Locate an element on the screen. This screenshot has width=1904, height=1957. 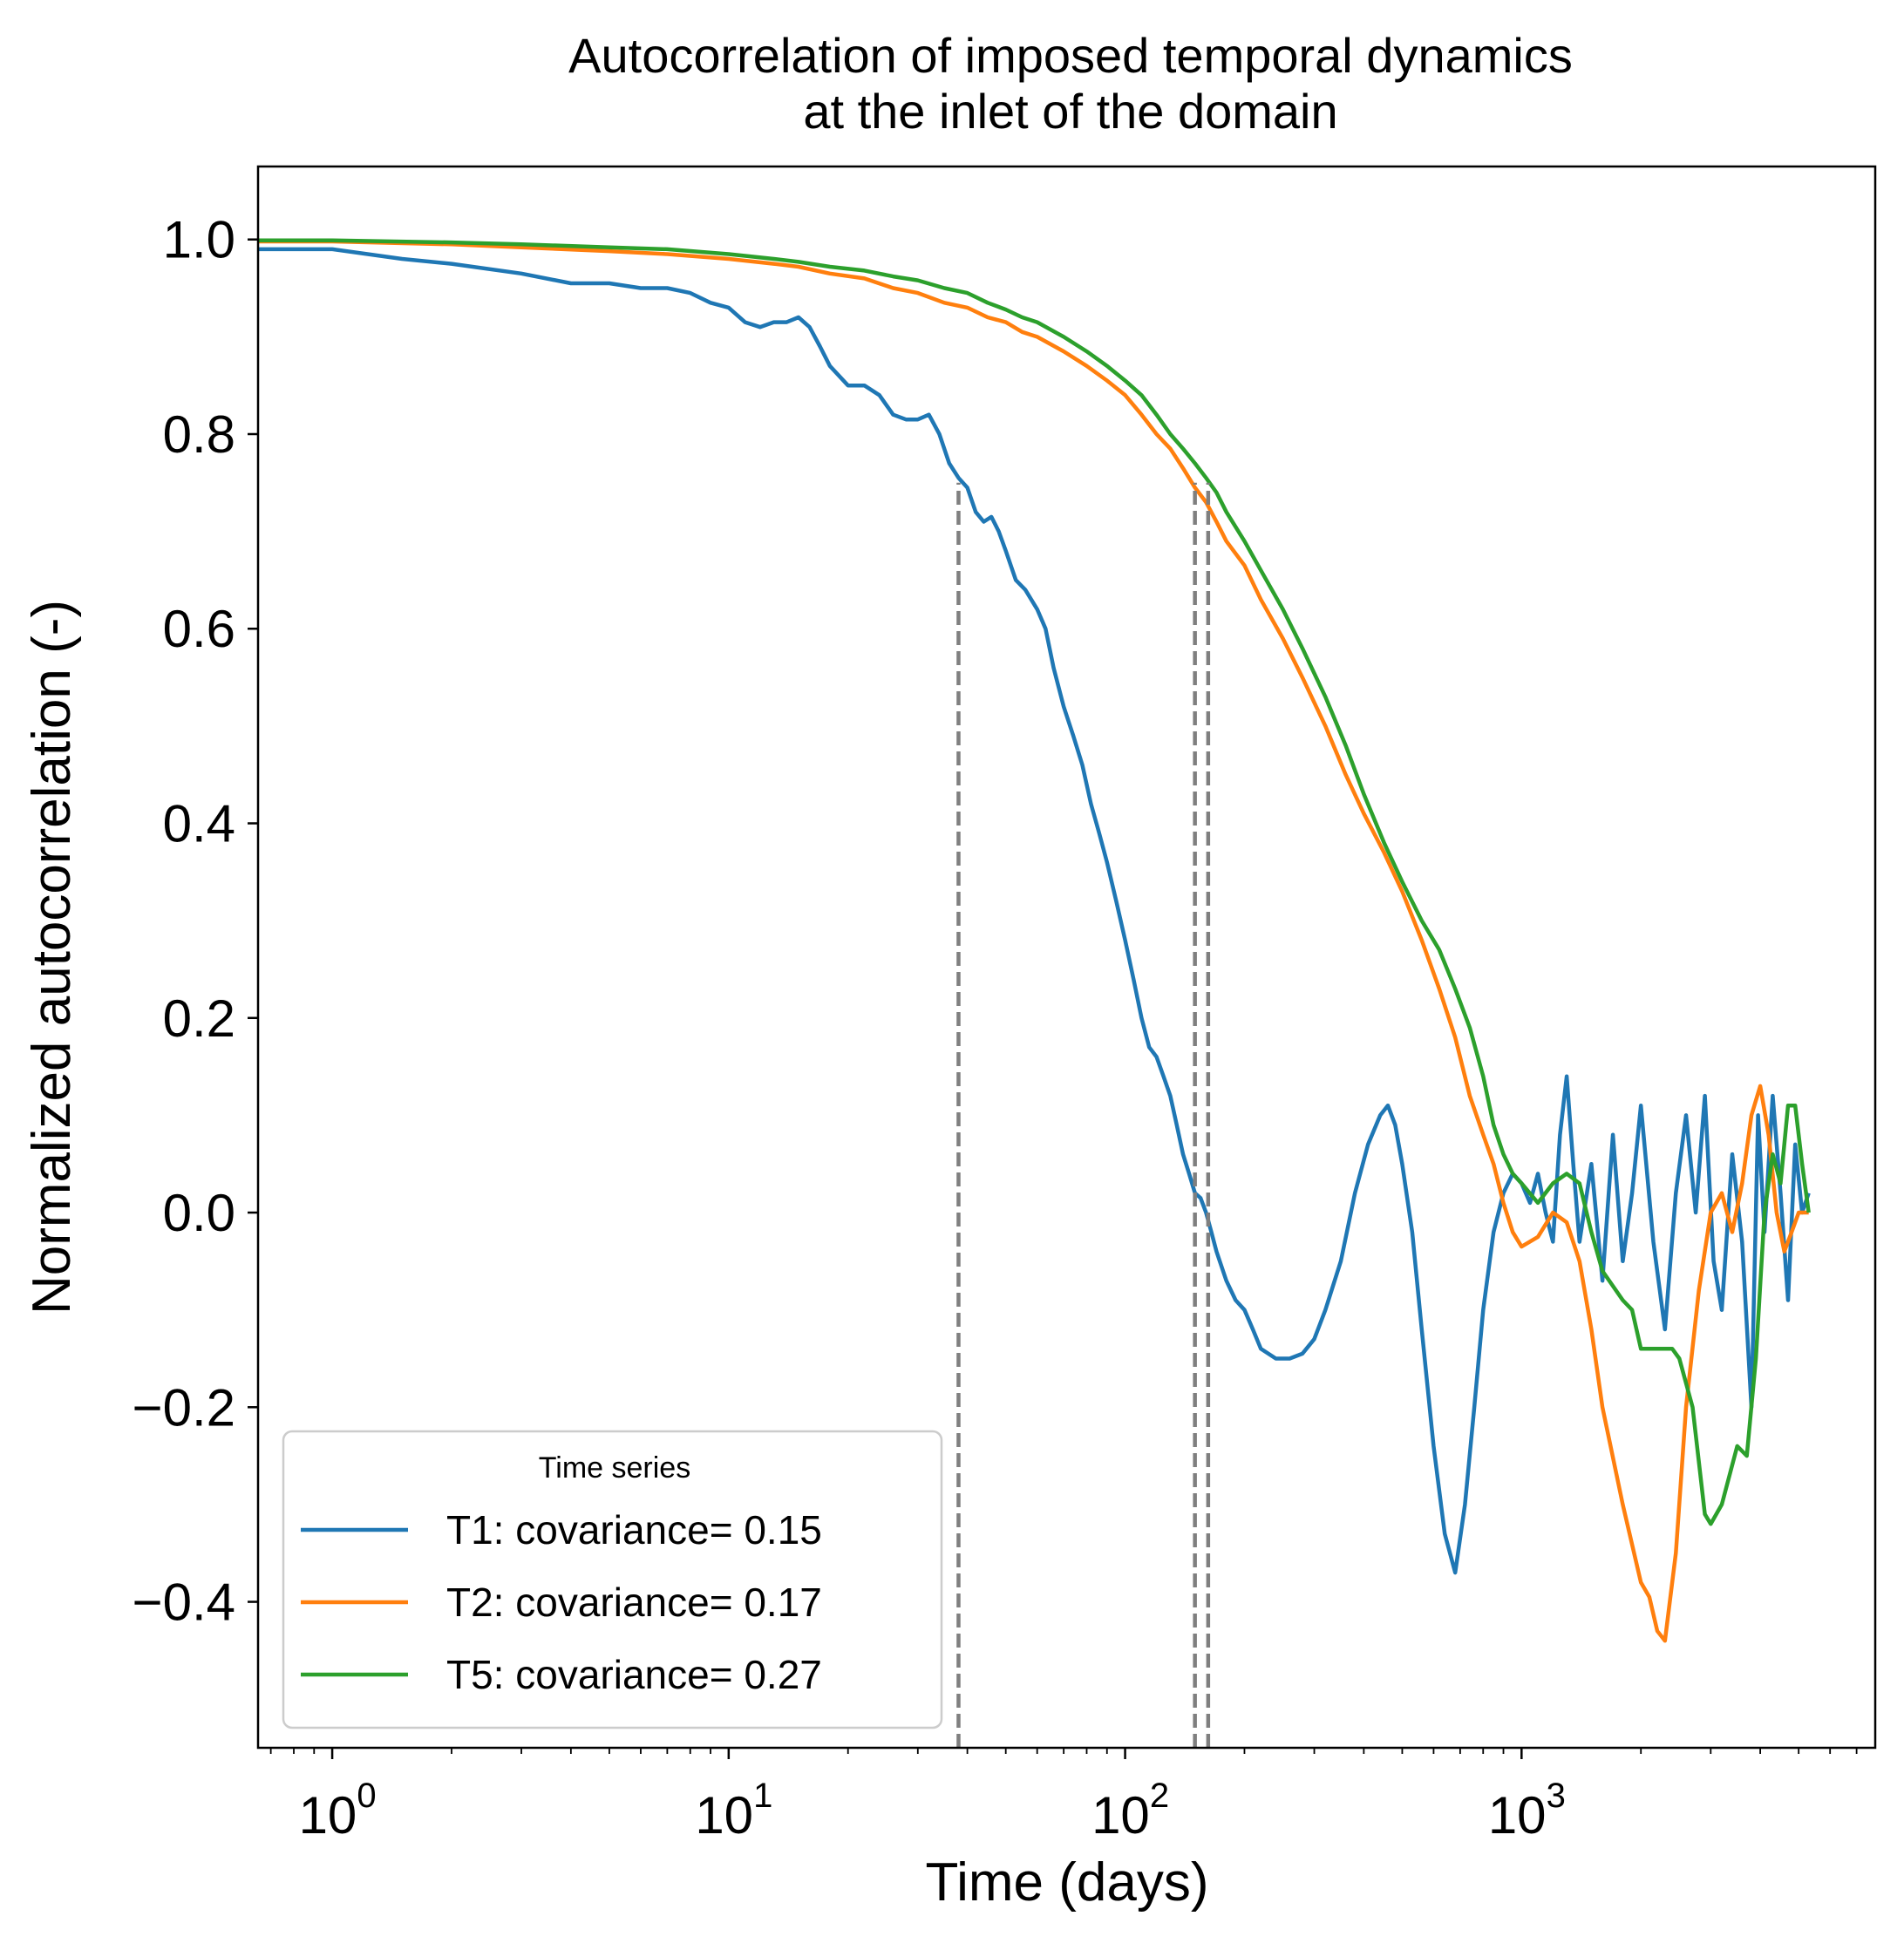
legend-label-3: T5: covariance= 0.27 is located at coordinates (634, 1675).